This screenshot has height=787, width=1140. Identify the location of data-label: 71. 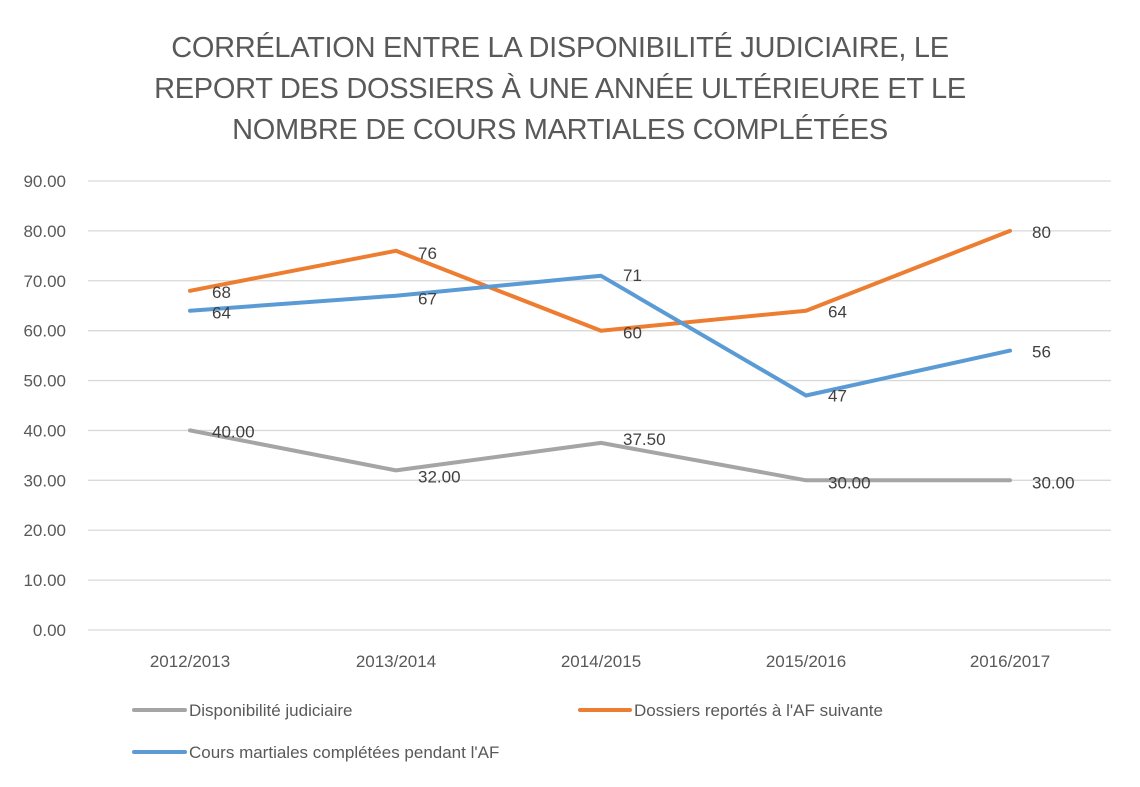
(632, 275).